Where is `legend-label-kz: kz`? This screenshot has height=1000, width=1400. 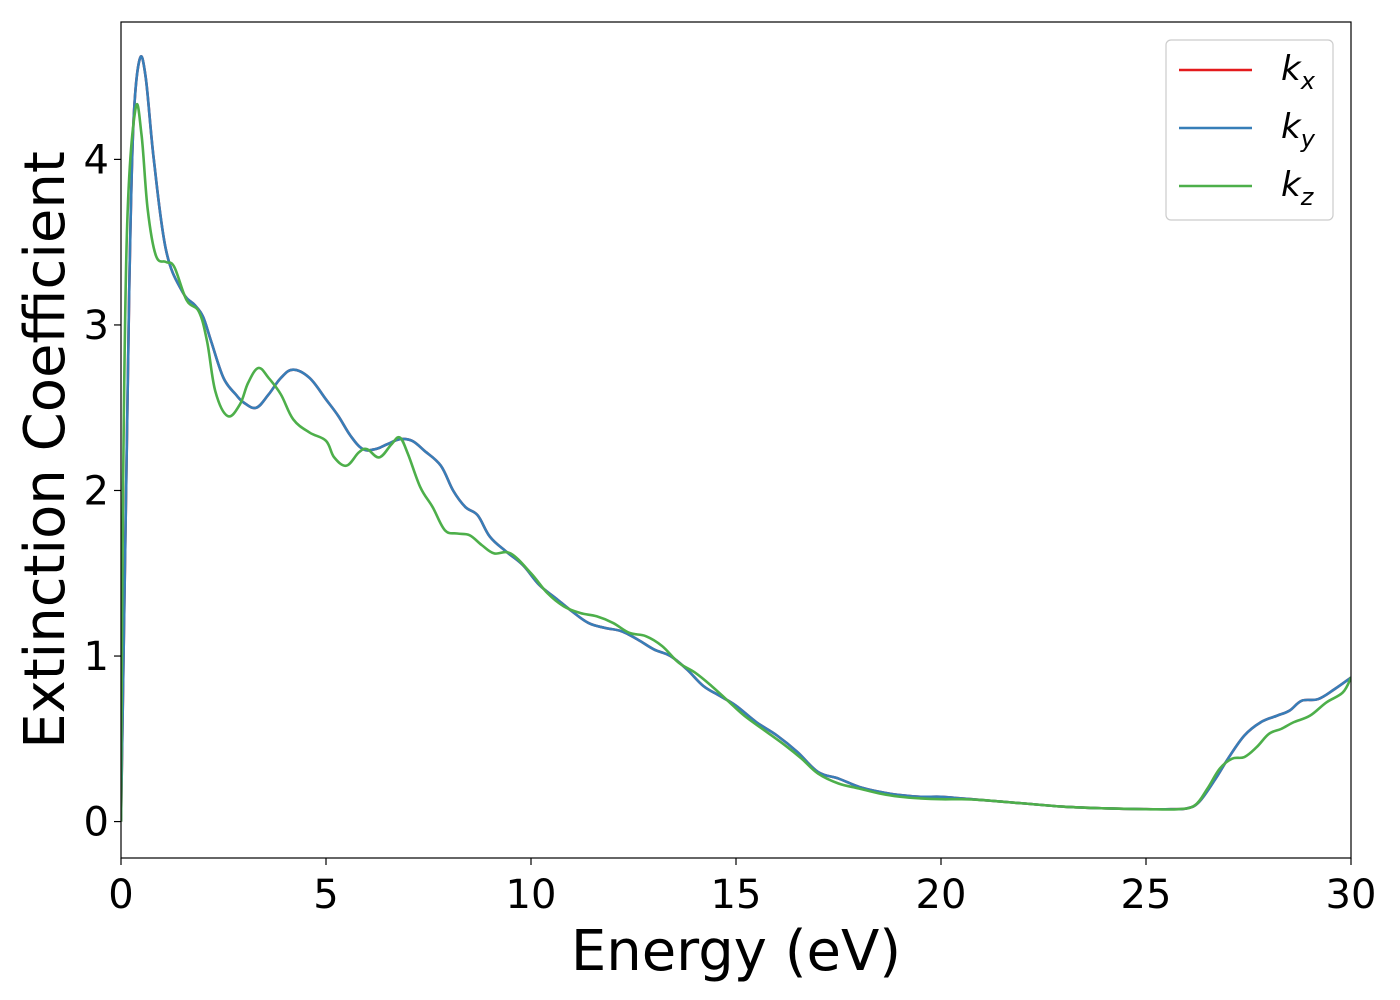 legend-label-kz: kz is located at coordinates (1298, 188).